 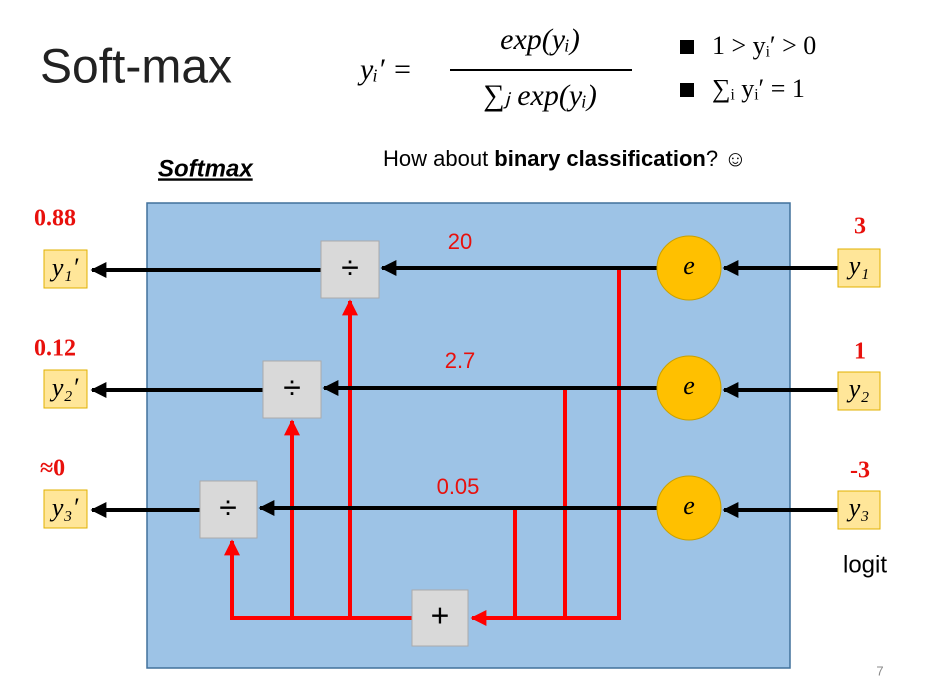 I want to click on question-suffix: ? ☺, so click(x=726, y=158).